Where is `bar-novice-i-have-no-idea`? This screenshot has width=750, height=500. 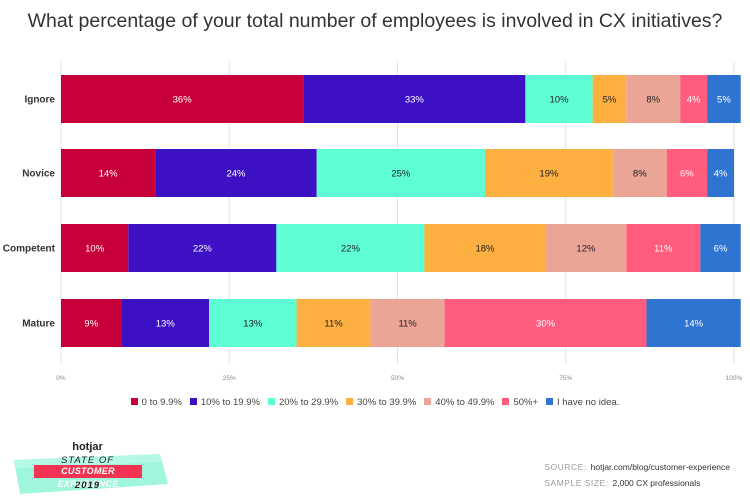 bar-novice-i-have-no-idea is located at coordinates (720, 173).